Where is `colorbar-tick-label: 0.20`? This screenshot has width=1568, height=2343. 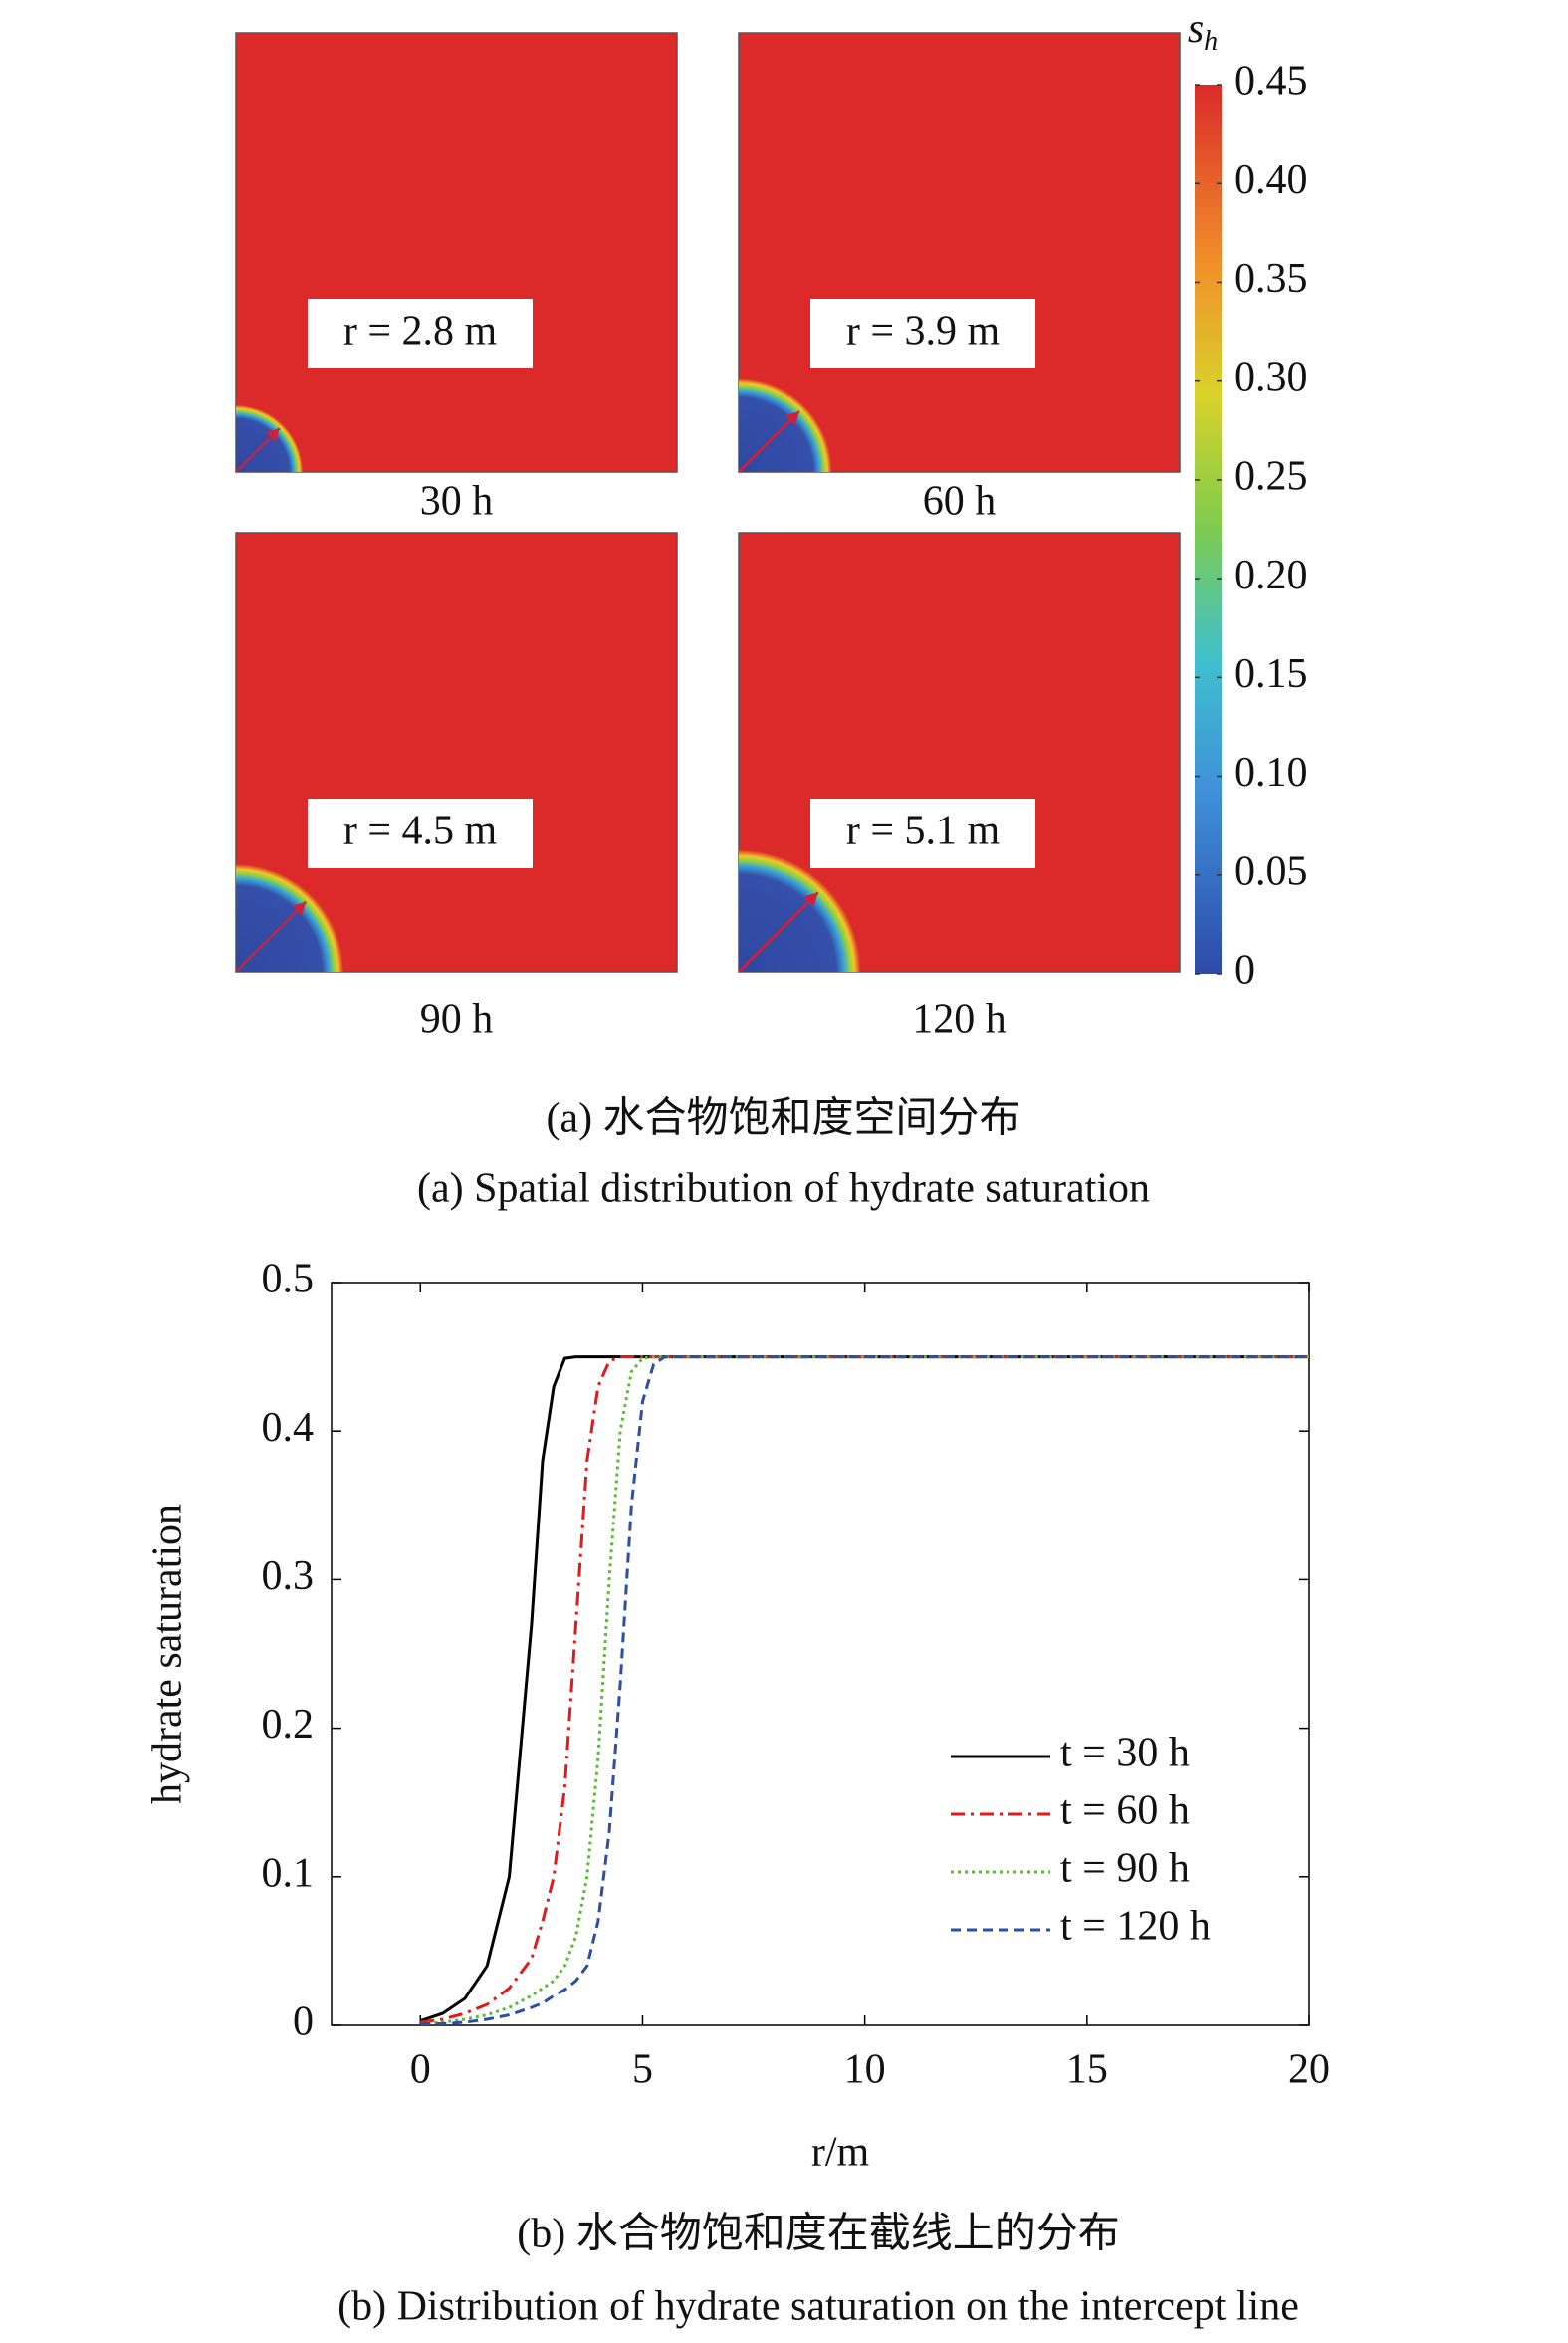 colorbar-tick-label: 0.20 is located at coordinates (1271, 575).